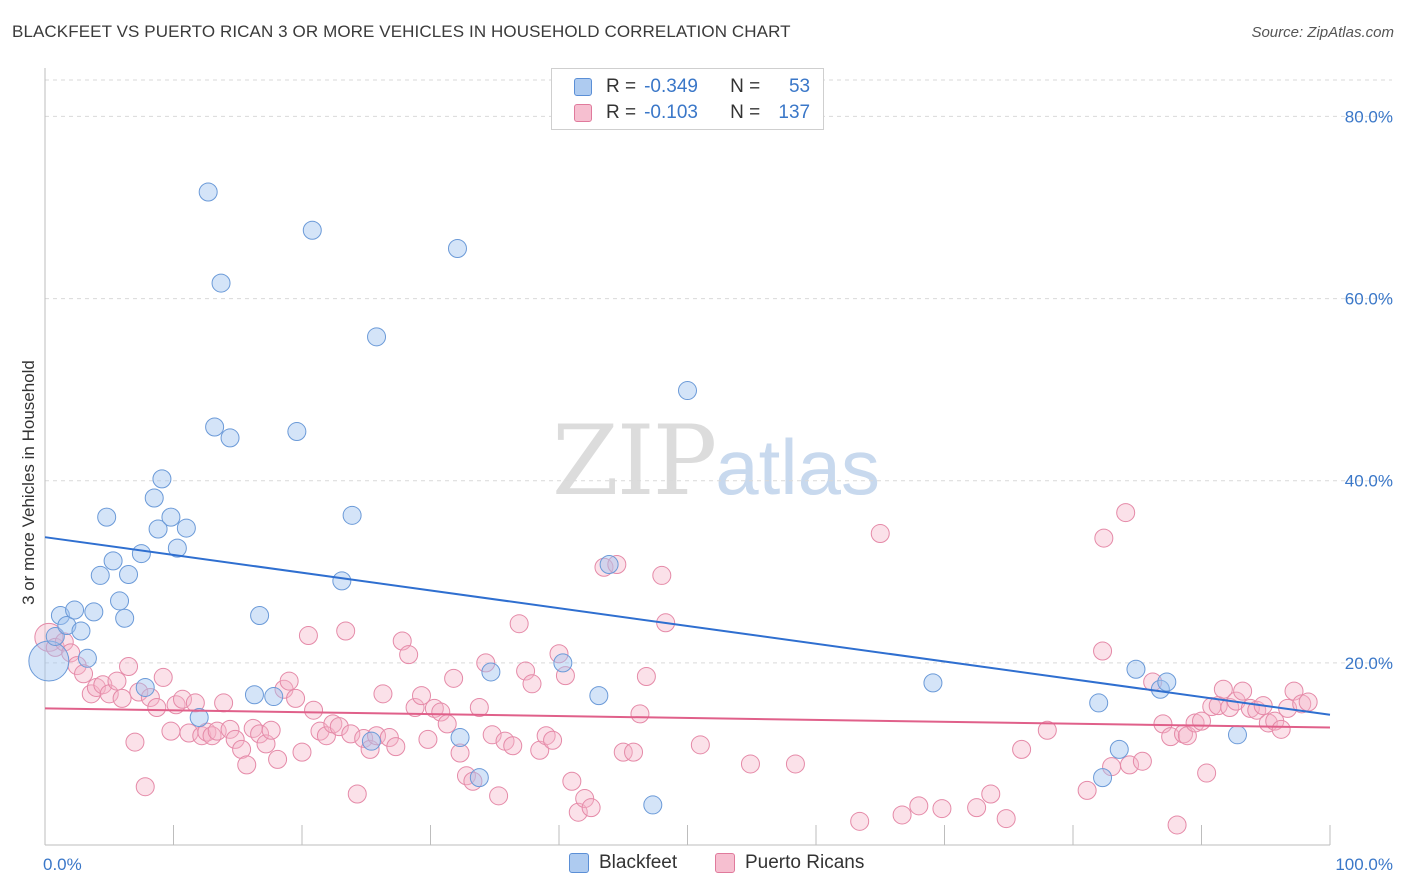 This screenshot has height=892, width=1406. Describe the element at coordinates (1369, 663) in the screenshot. I see `y-tick-label: 20.0%` at that location.